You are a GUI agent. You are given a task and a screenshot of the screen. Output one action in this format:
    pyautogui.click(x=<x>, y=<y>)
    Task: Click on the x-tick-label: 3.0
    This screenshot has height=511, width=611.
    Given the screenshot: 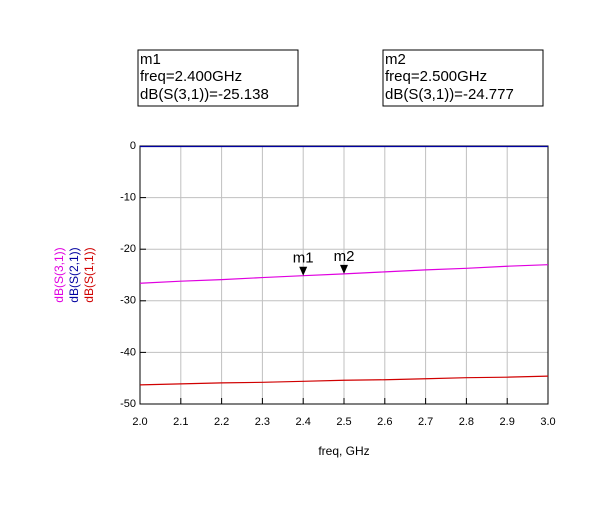 What is the action you would take?
    pyautogui.click(x=547, y=422)
    